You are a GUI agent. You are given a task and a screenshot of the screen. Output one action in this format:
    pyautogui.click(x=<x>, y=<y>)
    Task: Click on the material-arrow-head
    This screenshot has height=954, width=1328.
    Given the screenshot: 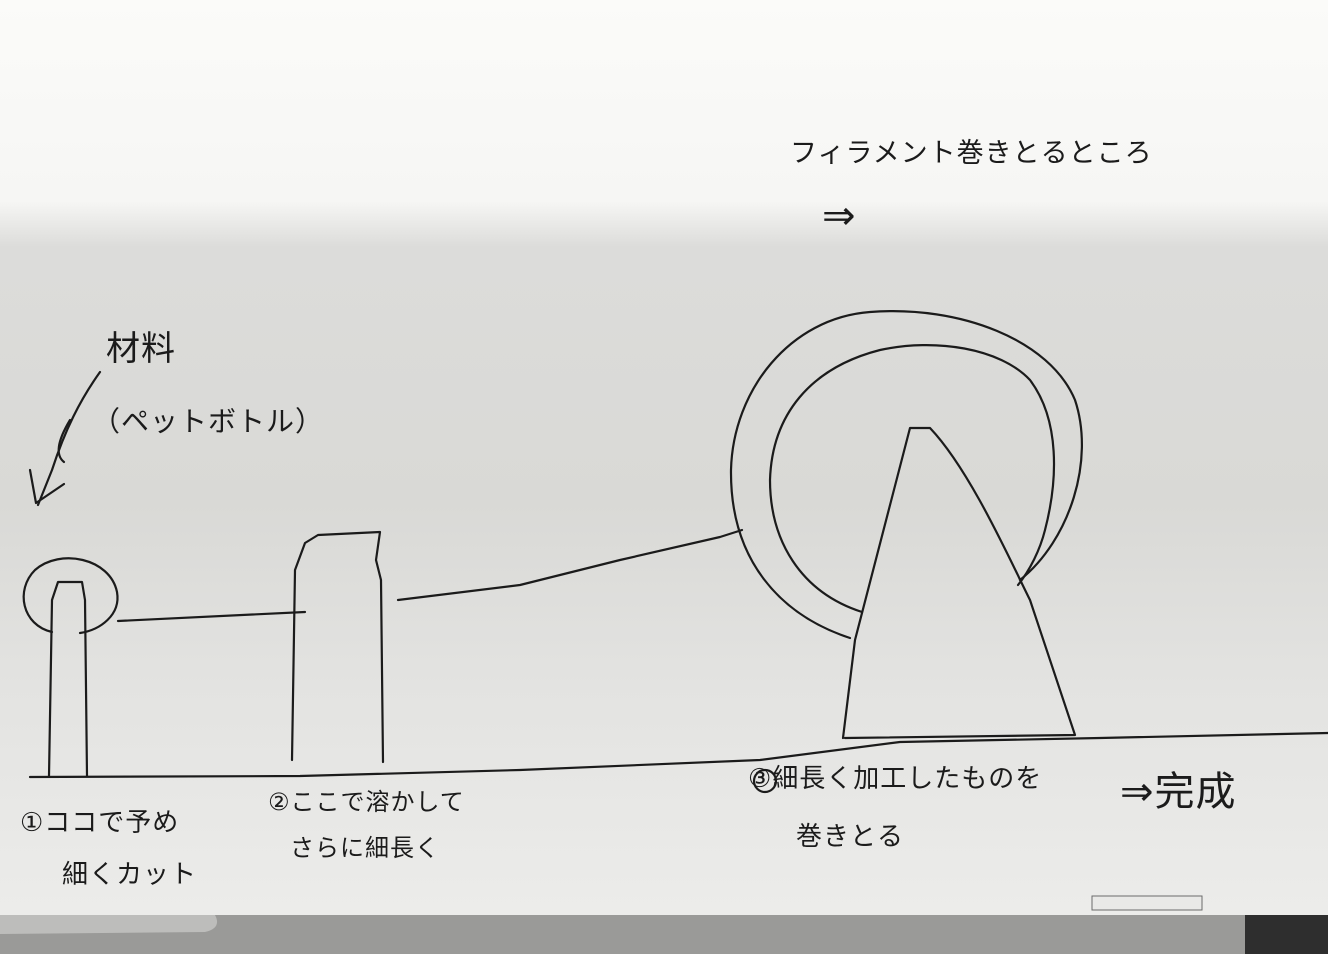 What is the action you would take?
    pyautogui.click(x=47, y=486)
    